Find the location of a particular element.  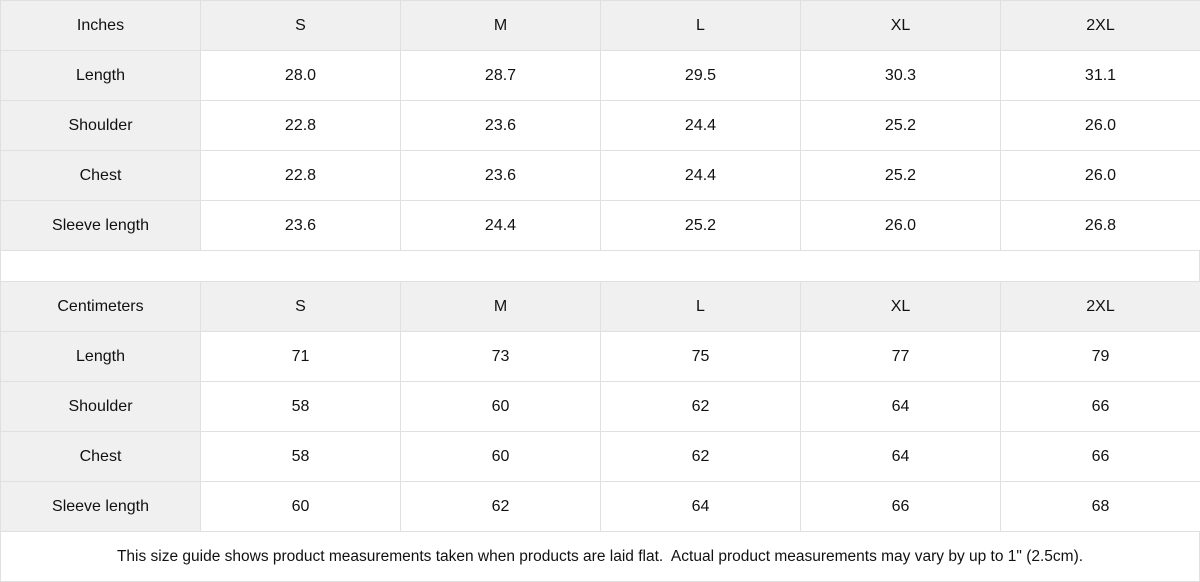

measurement-cell: 28.7 is located at coordinates (501, 76).